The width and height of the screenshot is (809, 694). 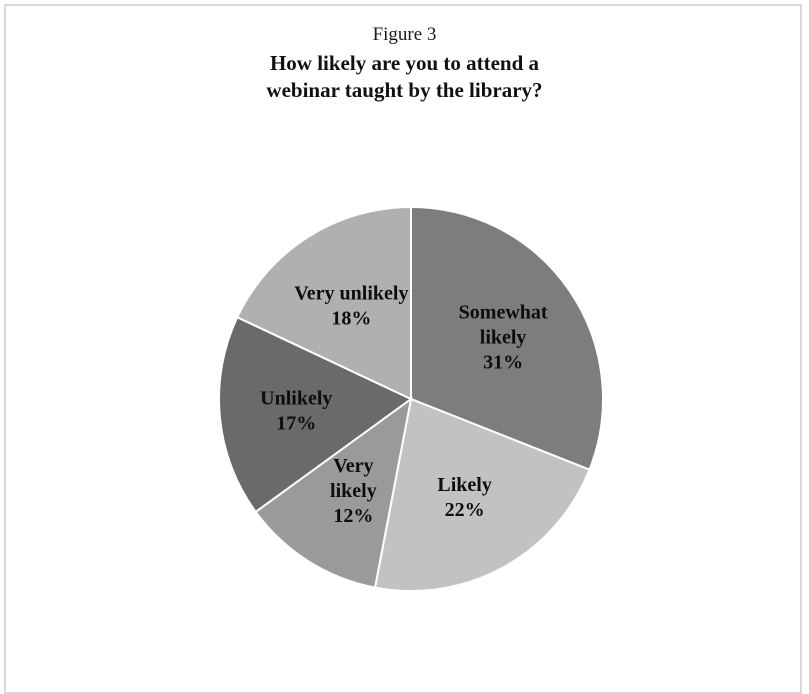 What do you see at coordinates (353, 516) in the screenshot?
I see `slice-percent-label: 12%` at bounding box center [353, 516].